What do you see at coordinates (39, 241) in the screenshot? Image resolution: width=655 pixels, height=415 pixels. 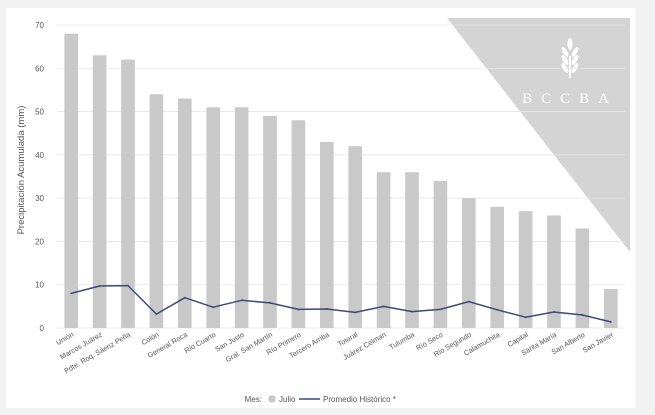 I see `y-tick-label: 20` at bounding box center [39, 241].